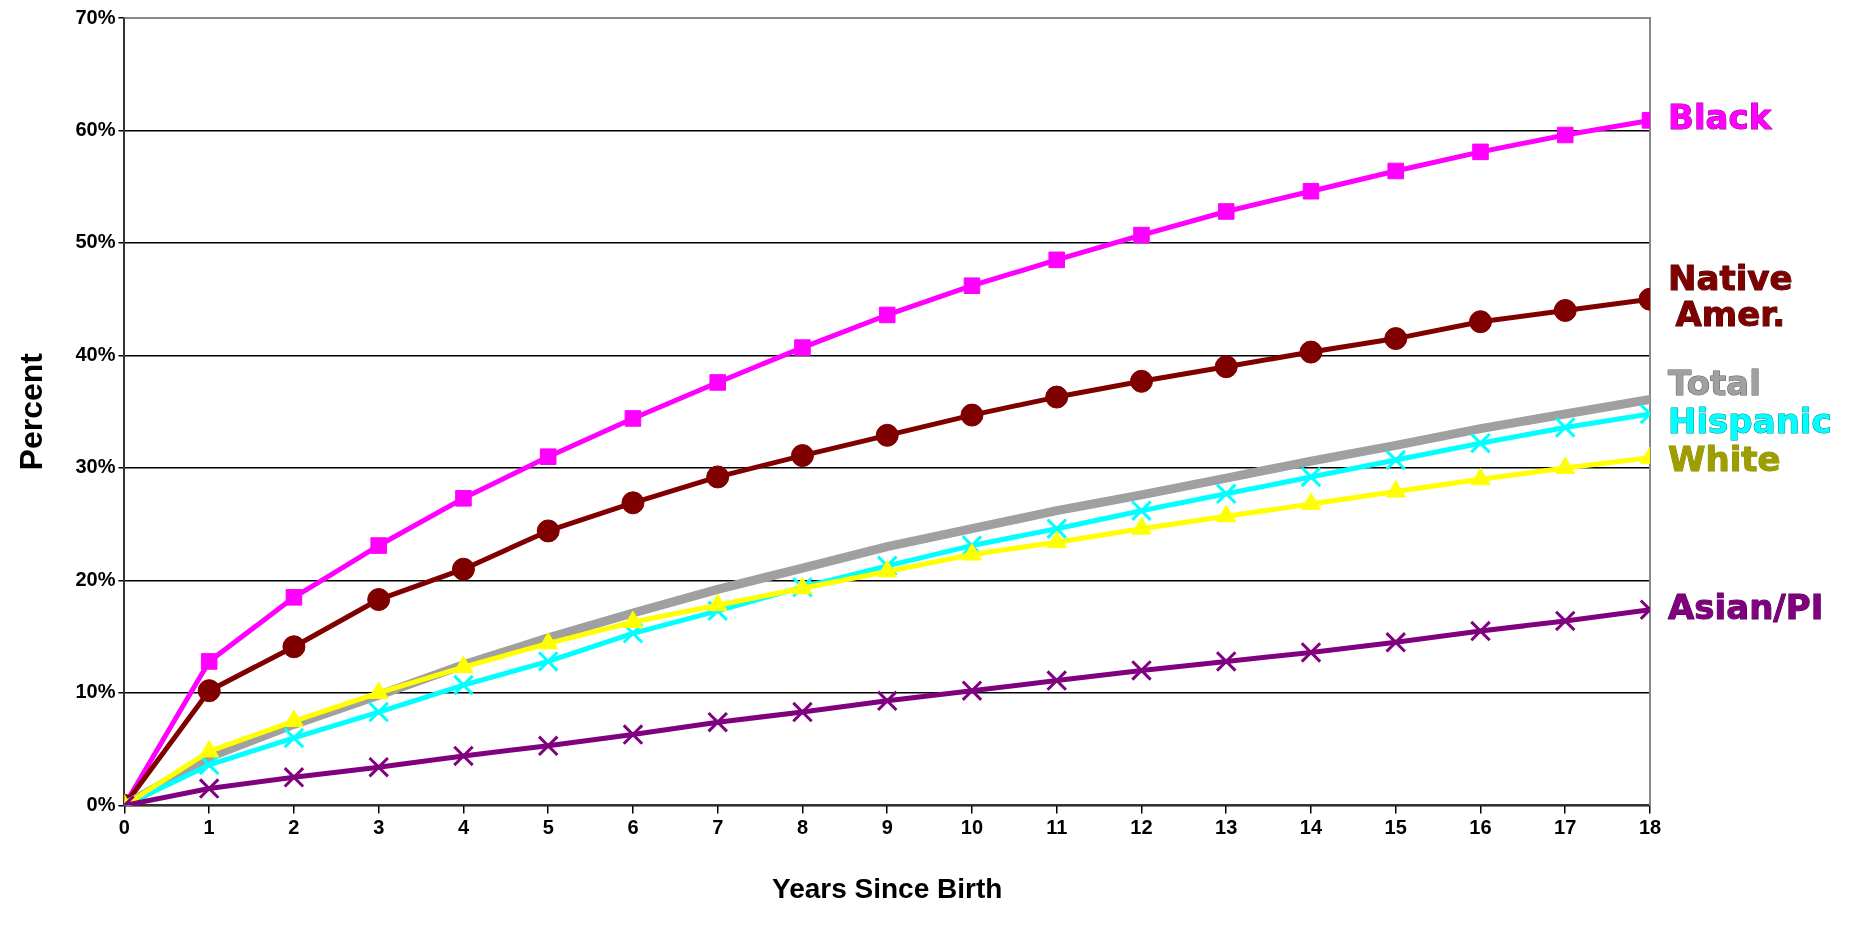 The image size is (1870, 927). Describe the element at coordinates (209, 826) in the screenshot. I see `x-tick-label: 1` at that location.